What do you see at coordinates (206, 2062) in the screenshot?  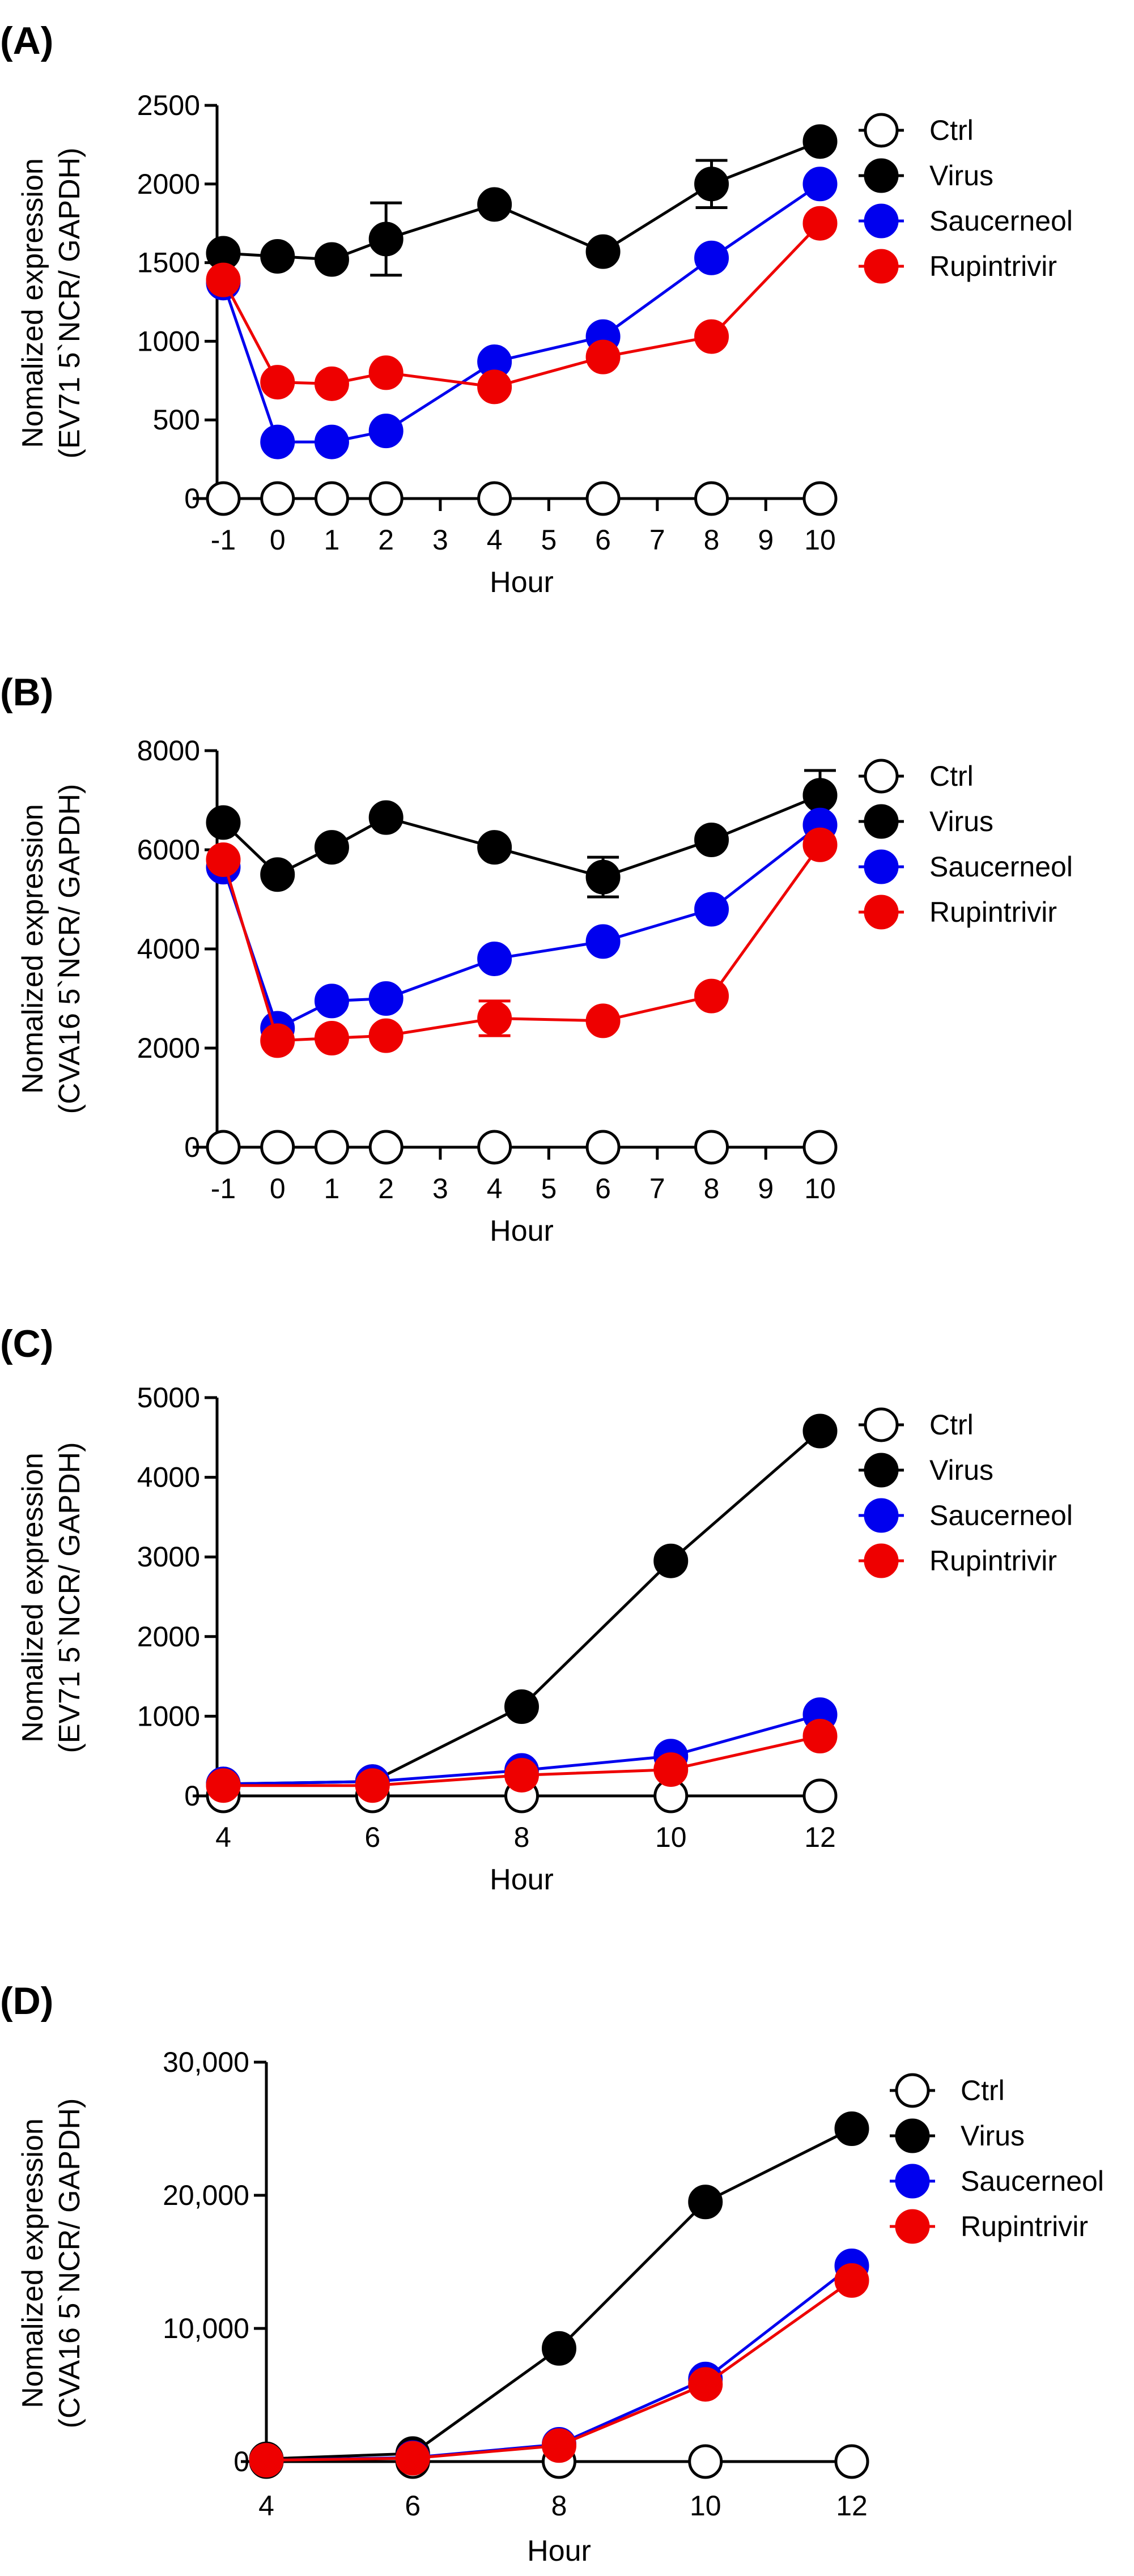 I see `y-tick-label: 30,000` at bounding box center [206, 2062].